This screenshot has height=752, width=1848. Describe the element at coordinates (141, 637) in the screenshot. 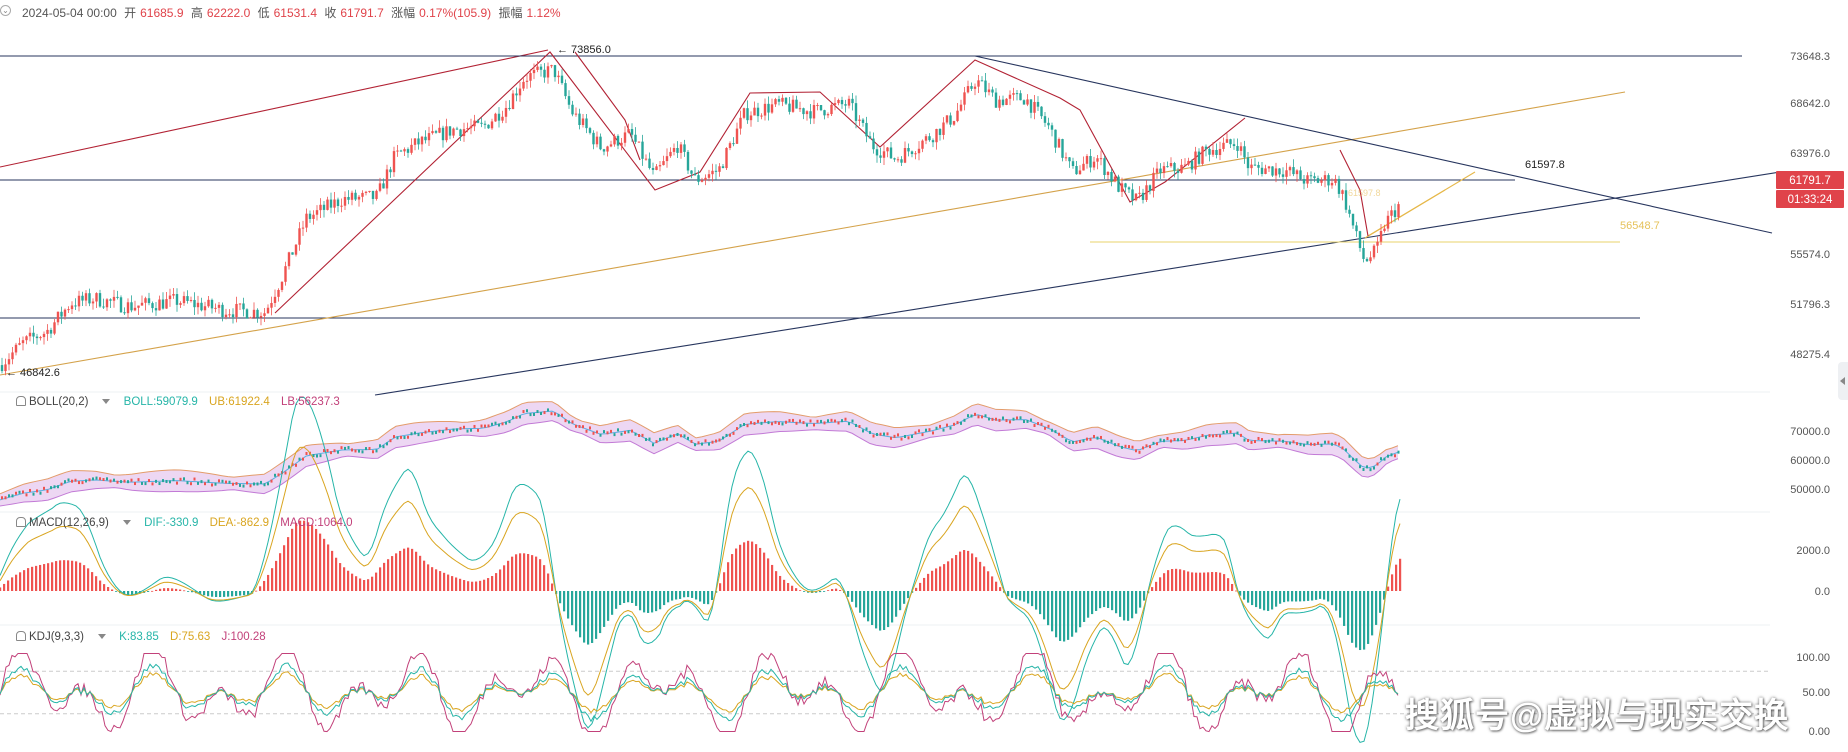

I see `kdj-header: KDJ(9,3,3) K:83.85 D:75.63 J:100.28` at that location.